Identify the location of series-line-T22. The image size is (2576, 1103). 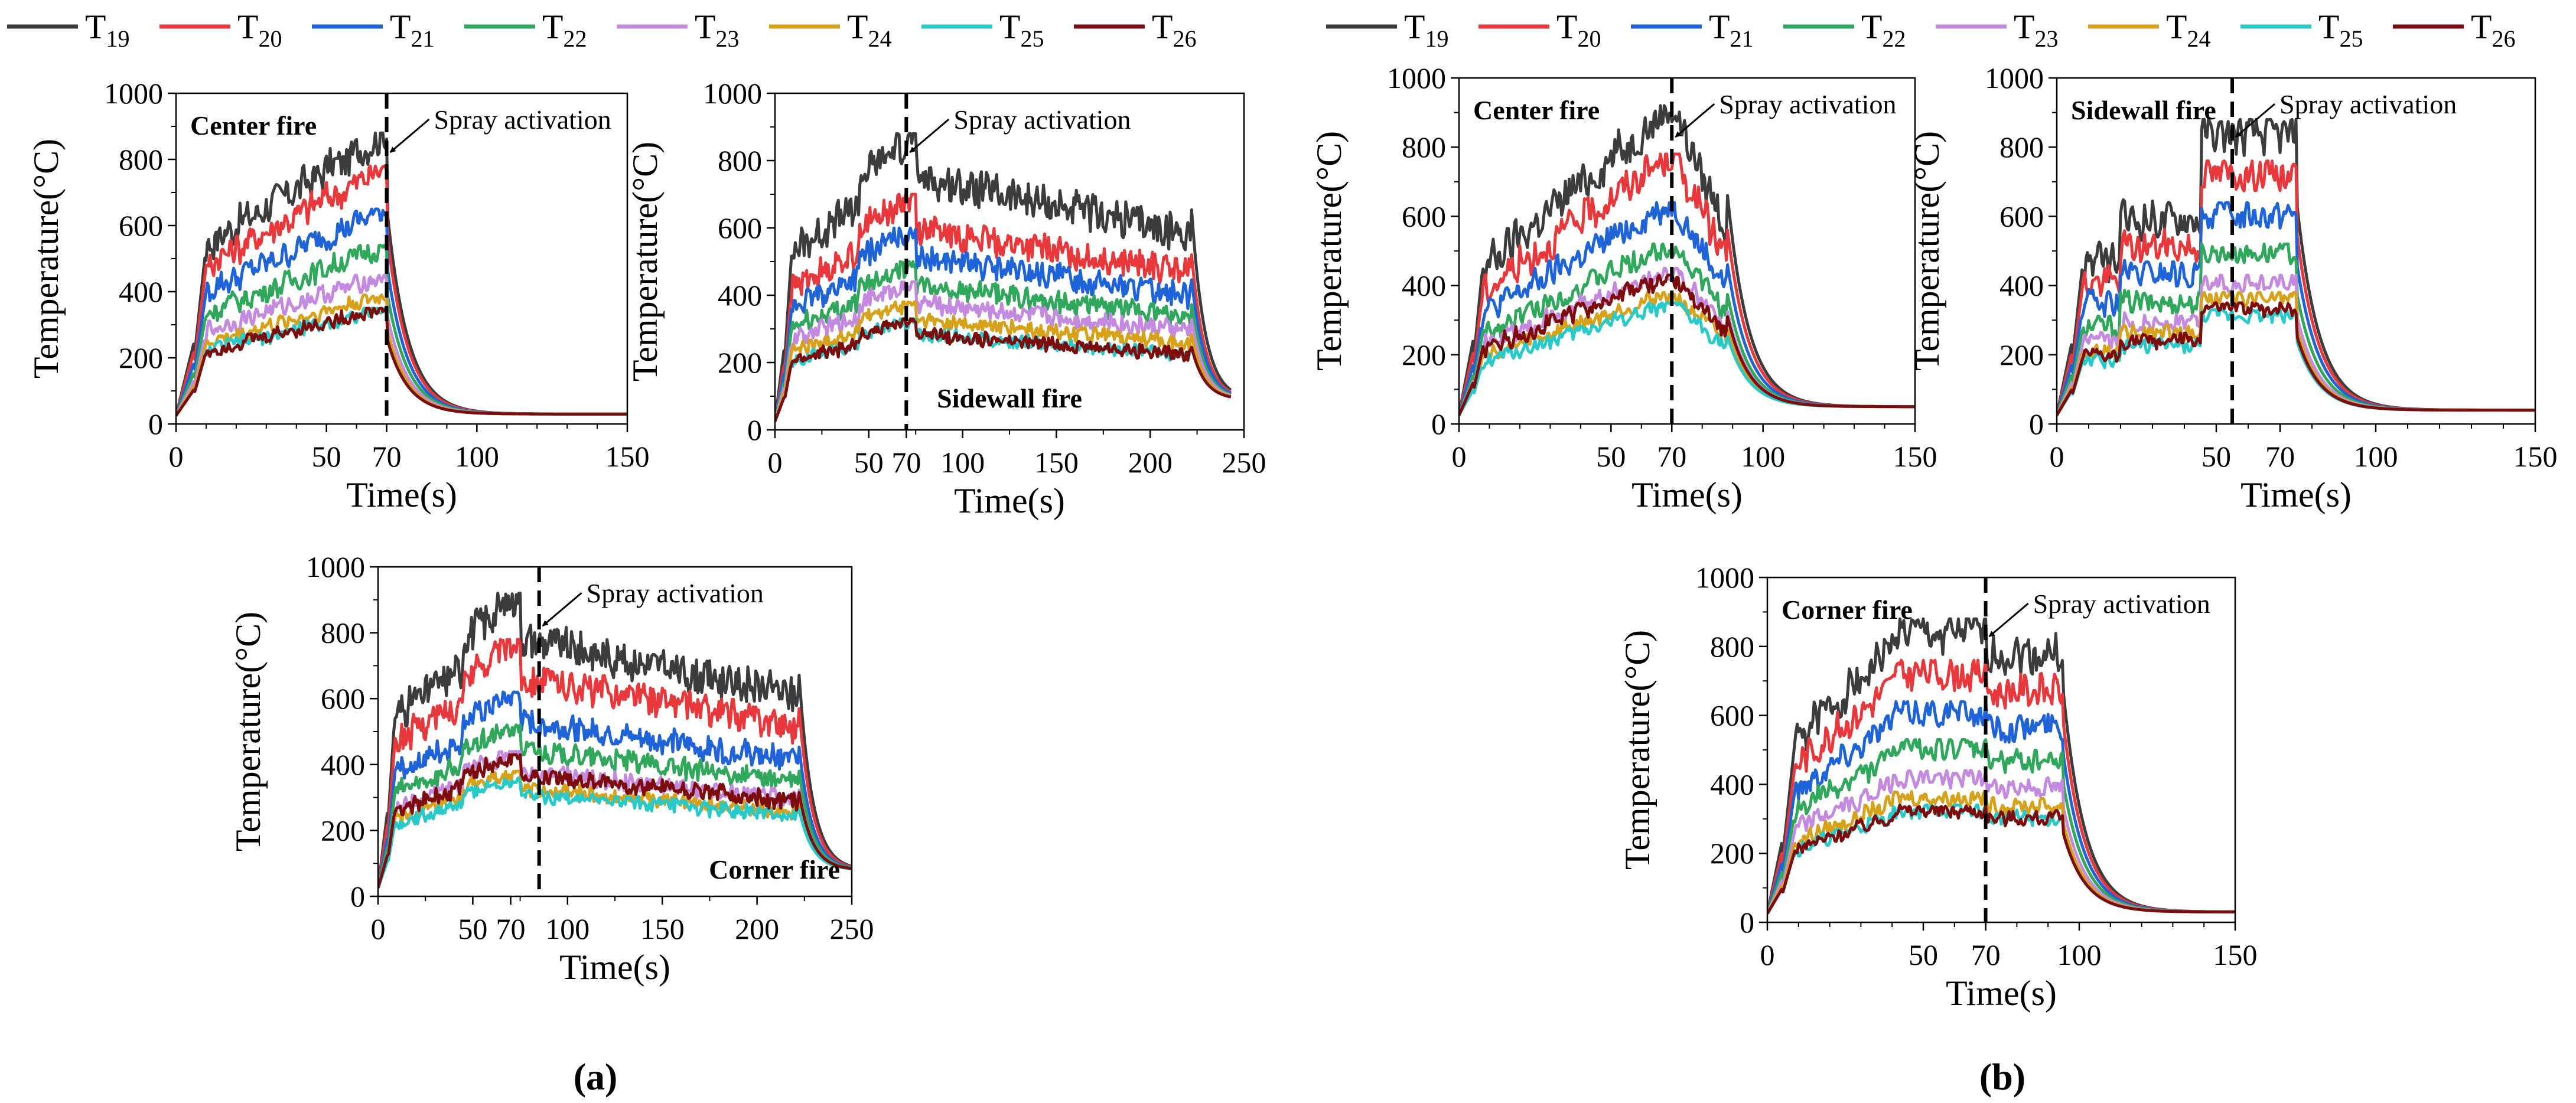
(1003, 341).